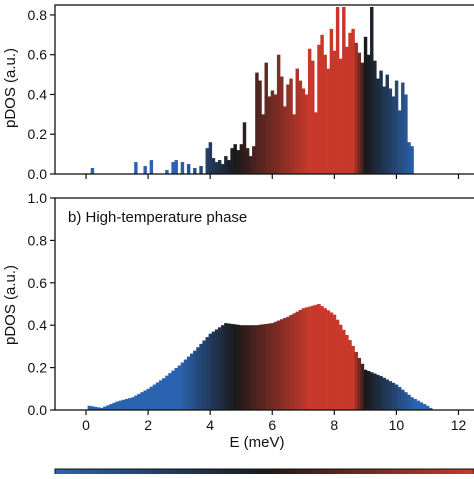 The image size is (474, 479). Describe the element at coordinates (10, 305) in the screenshot. I see `panel-b-ylabel: pDOS (a.u.)` at that location.